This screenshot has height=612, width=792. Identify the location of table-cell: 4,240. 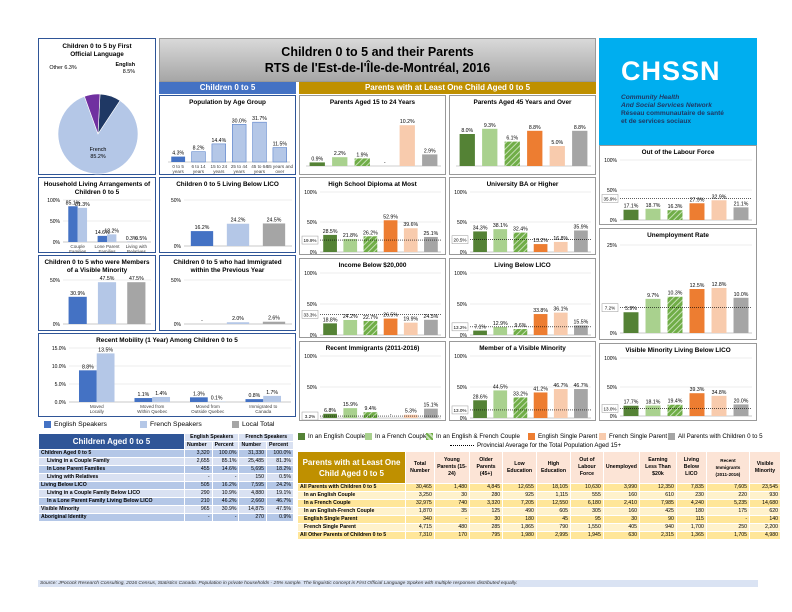
(691, 503).